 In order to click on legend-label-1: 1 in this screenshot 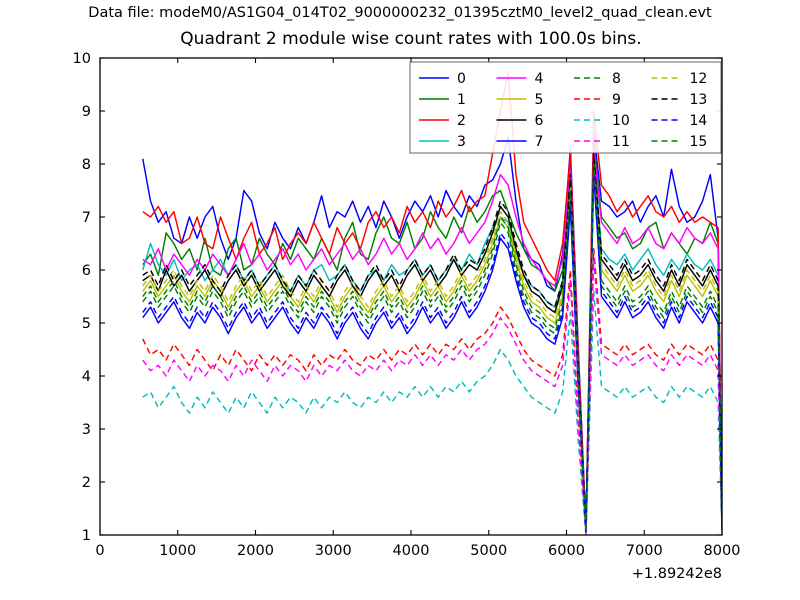, I will do `click(461, 100)`.